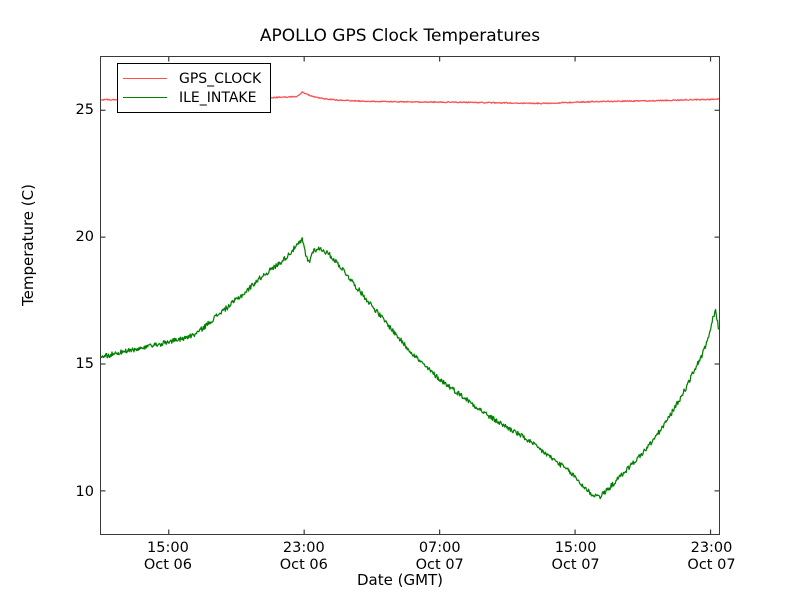 The height and width of the screenshot is (600, 800). I want to click on legend-item-ile-intake: ILE_INTAKE, so click(192, 97).